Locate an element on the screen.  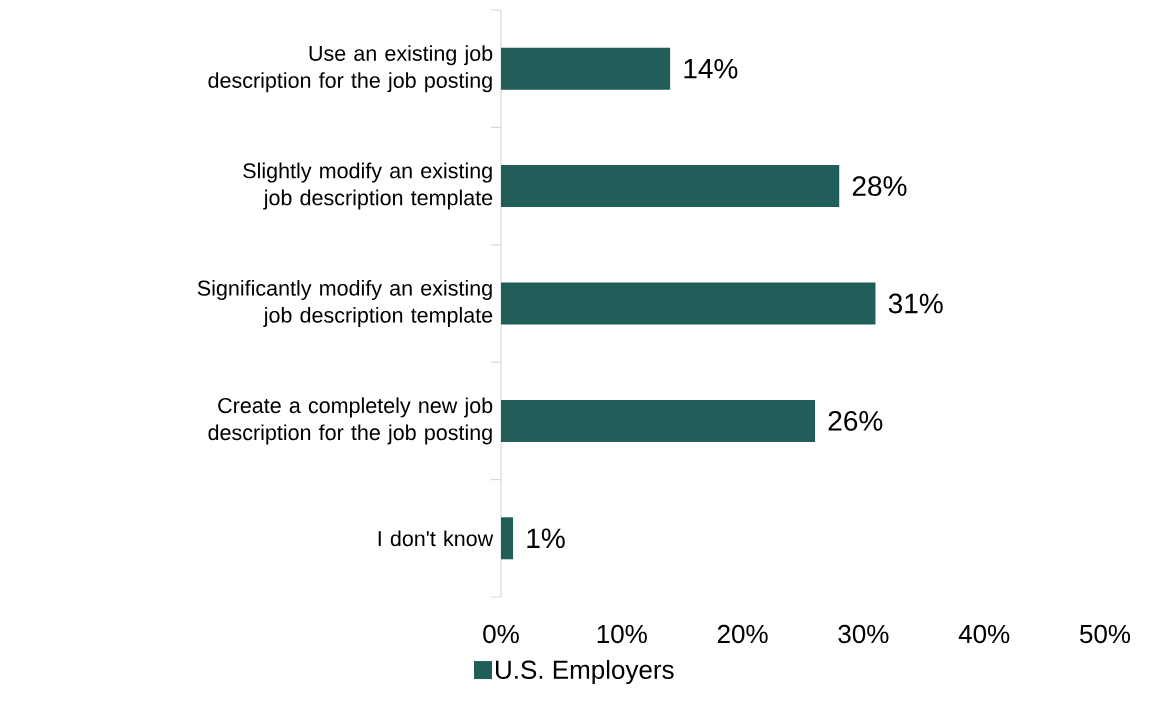
y-tick-label: Use an existing job description for the job posting is located at coordinates (350, 69).